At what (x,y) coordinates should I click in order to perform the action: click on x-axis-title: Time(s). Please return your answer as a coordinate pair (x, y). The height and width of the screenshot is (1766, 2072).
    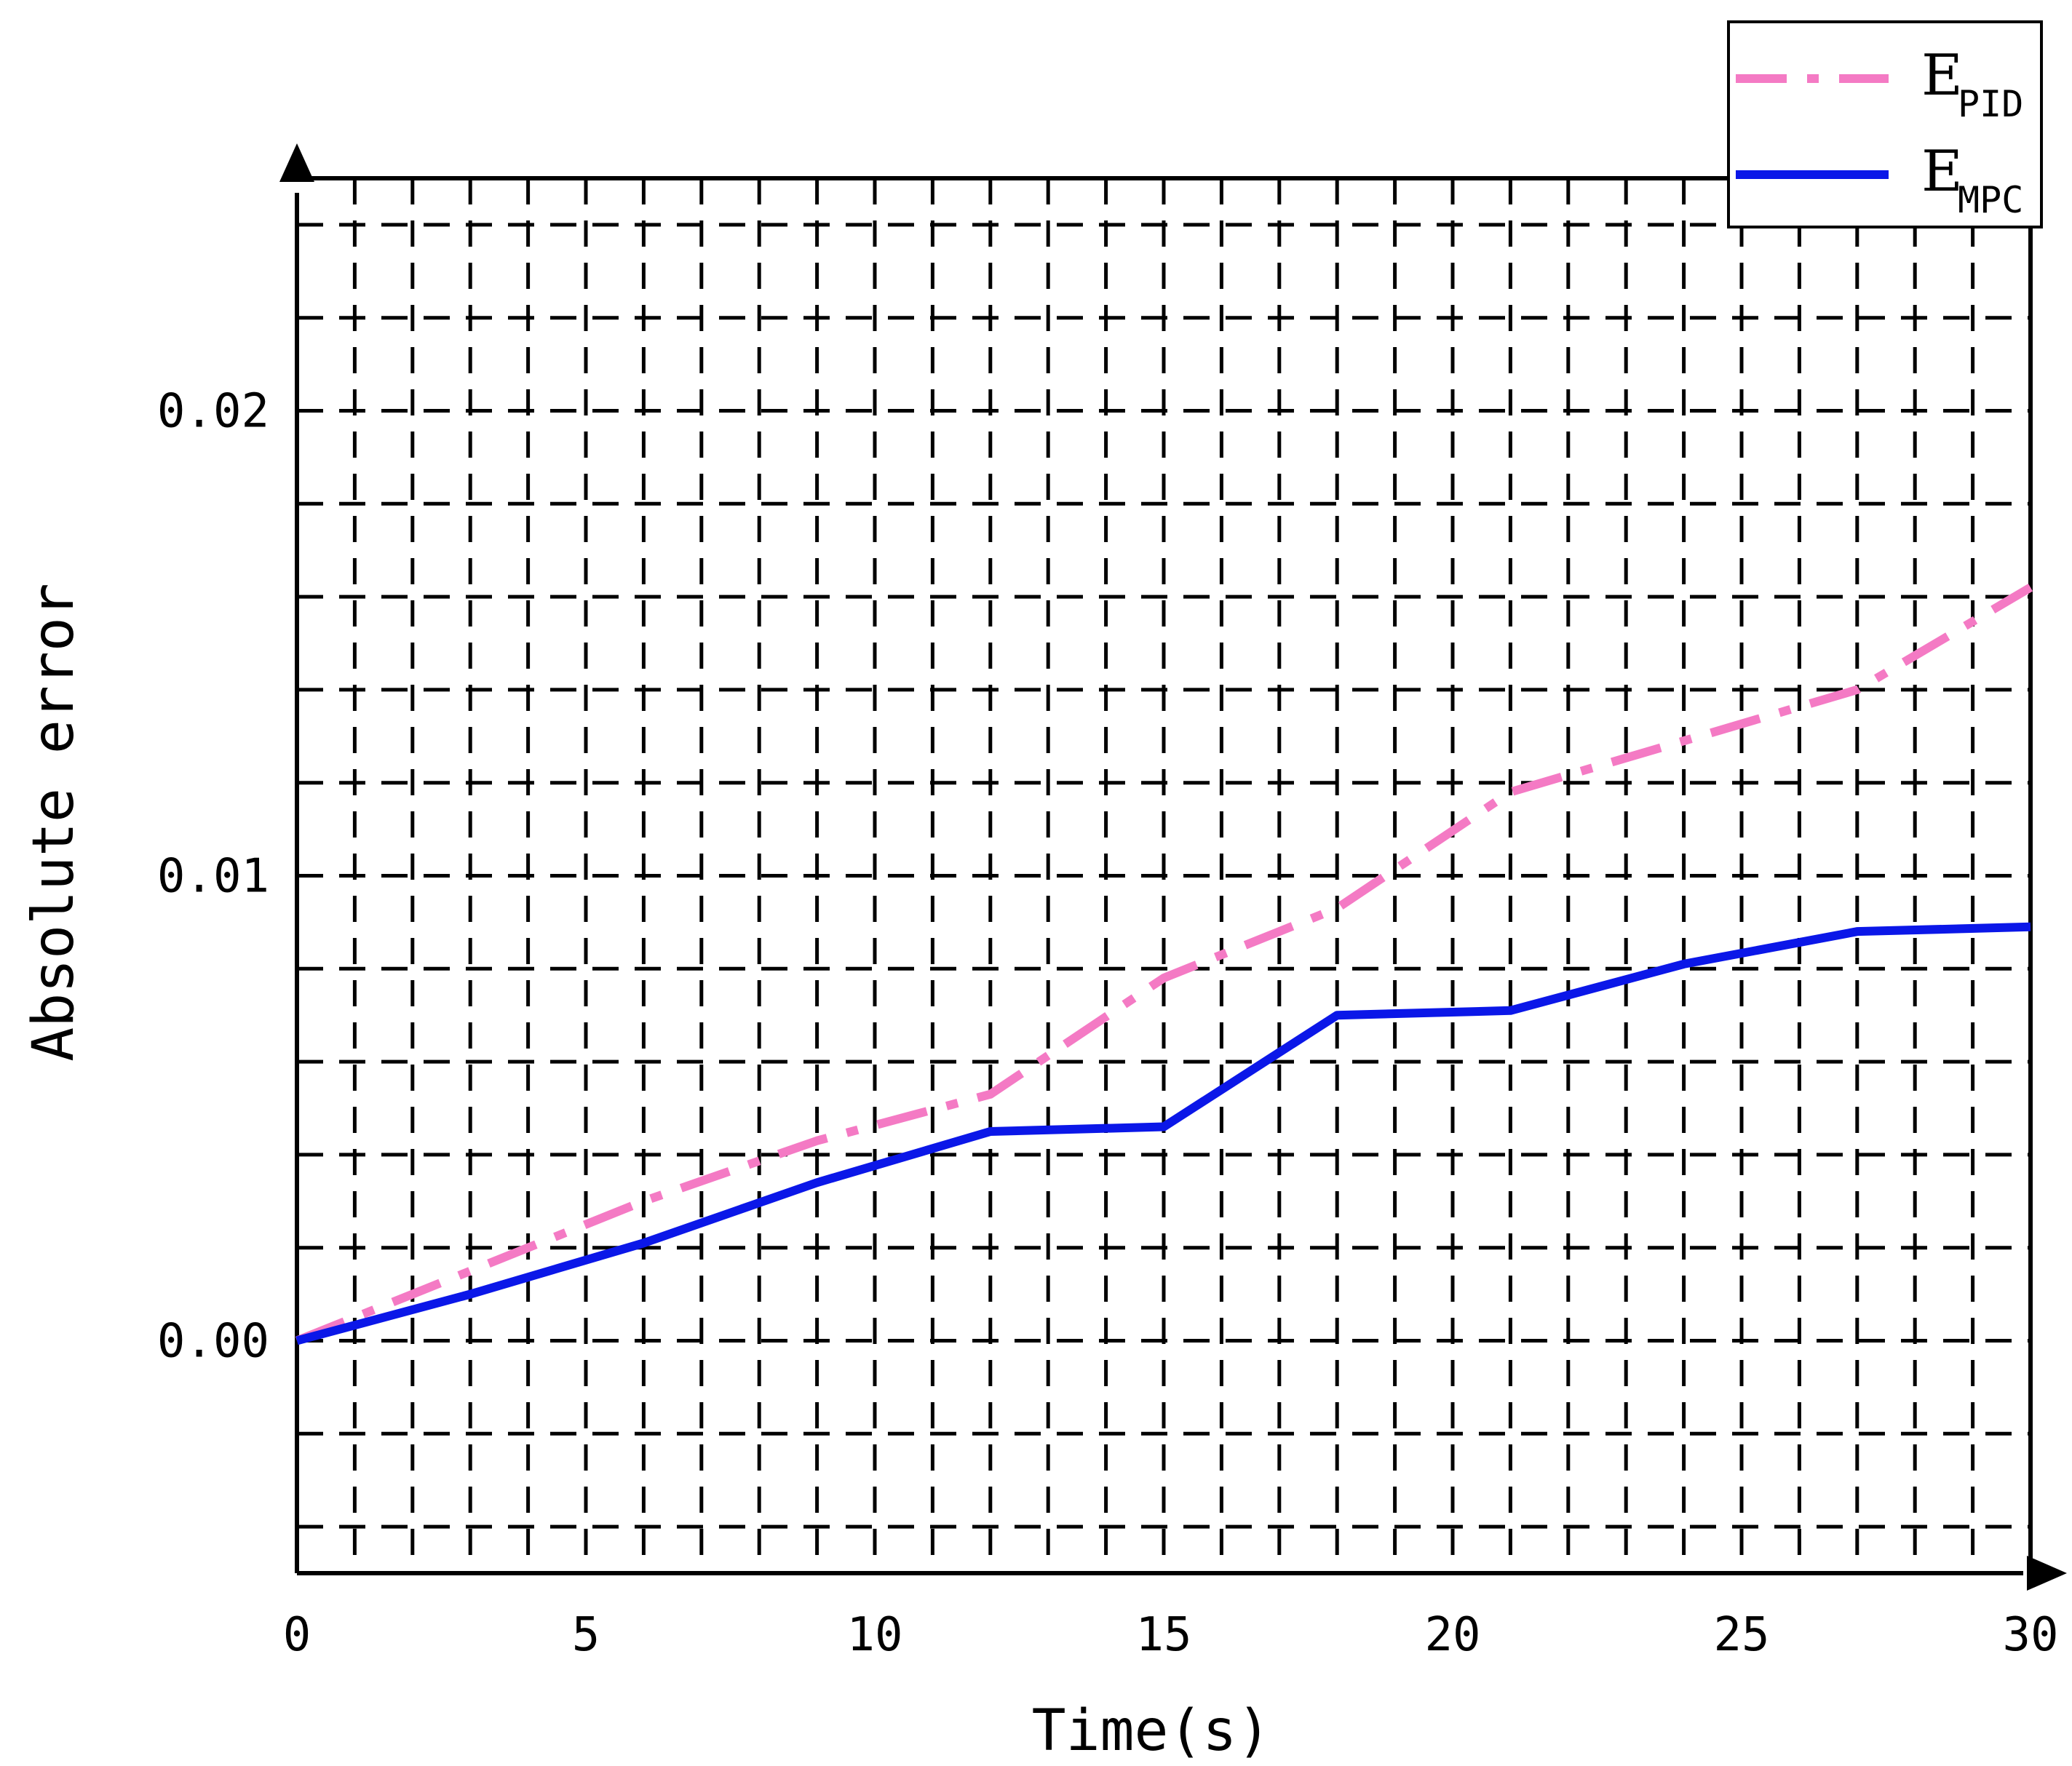
    Looking at the image, I should click on (1151, 1731).